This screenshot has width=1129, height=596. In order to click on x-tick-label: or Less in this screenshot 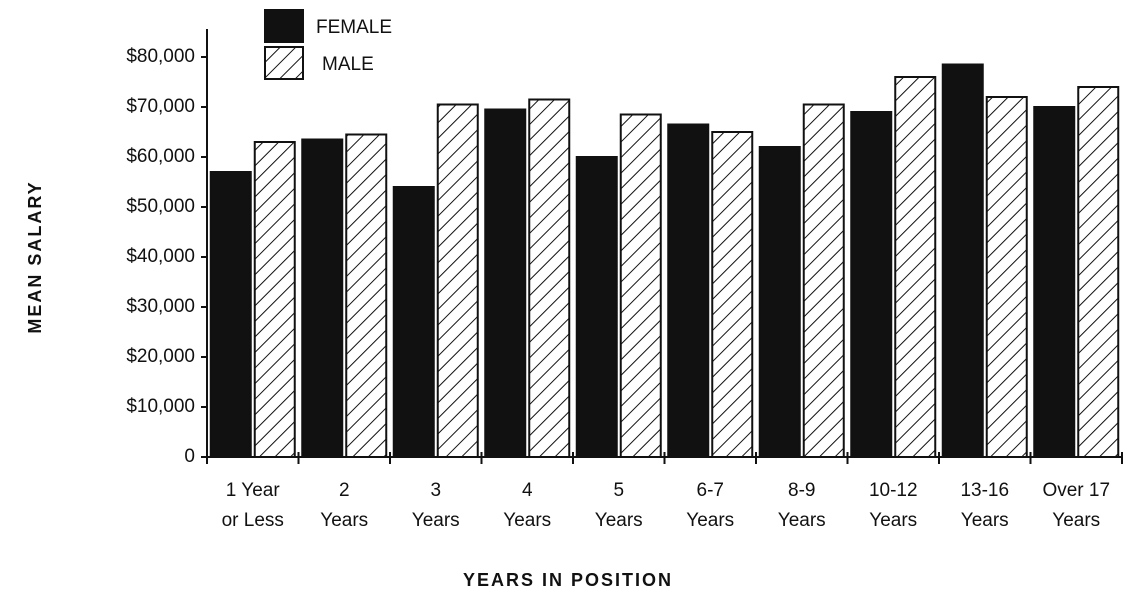, I will do `click(253, 520)`.